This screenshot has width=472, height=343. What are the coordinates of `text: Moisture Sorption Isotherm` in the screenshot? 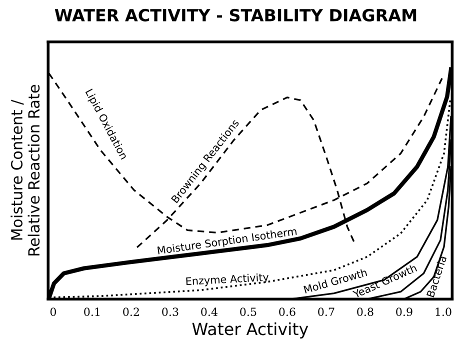 It's located at (227, 241).